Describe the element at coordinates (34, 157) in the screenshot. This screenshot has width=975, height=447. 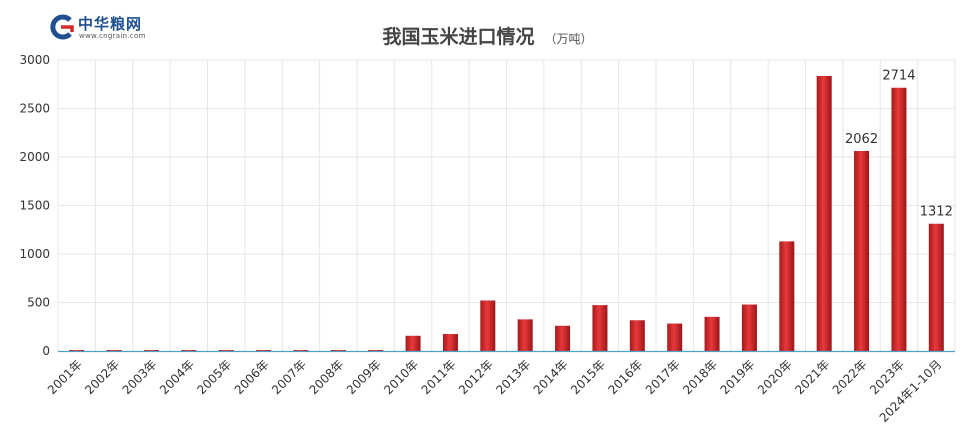
I see `y-tick-label: 2000` at that location.